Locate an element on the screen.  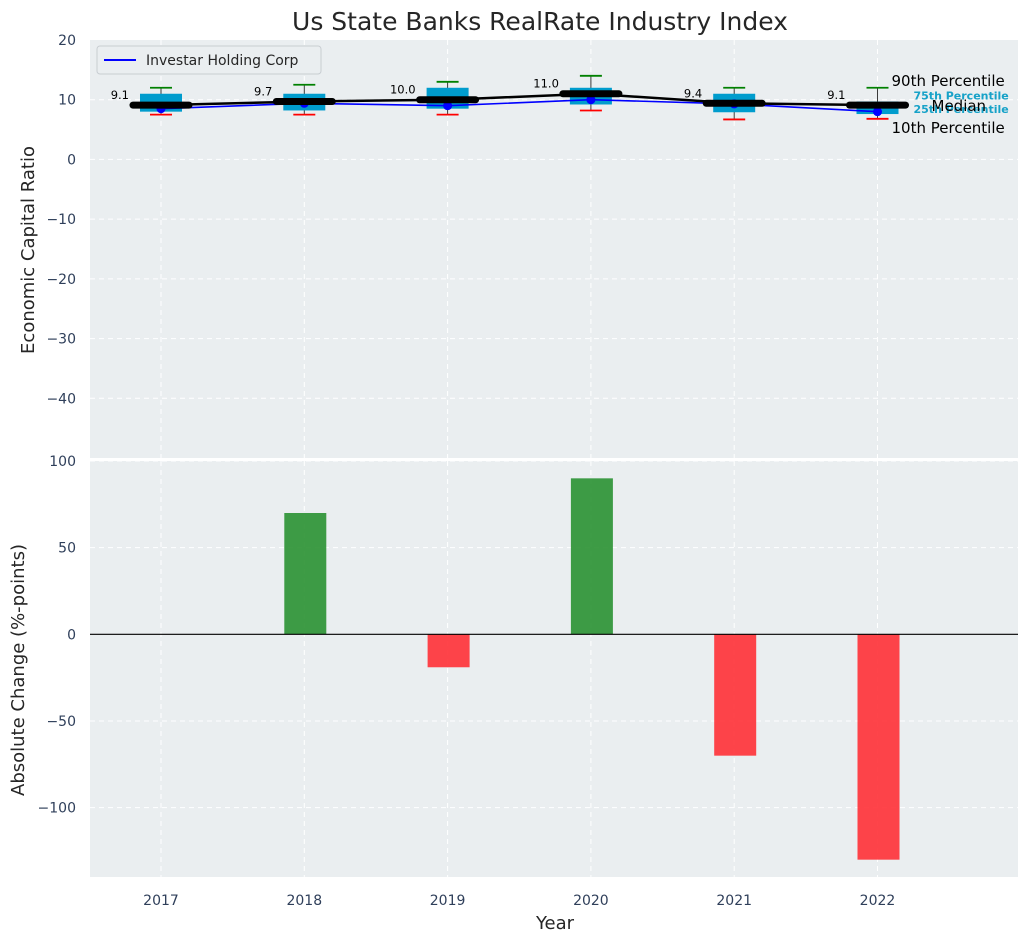
top-y-tick-label: 20 is located at coordinates (67, 41).